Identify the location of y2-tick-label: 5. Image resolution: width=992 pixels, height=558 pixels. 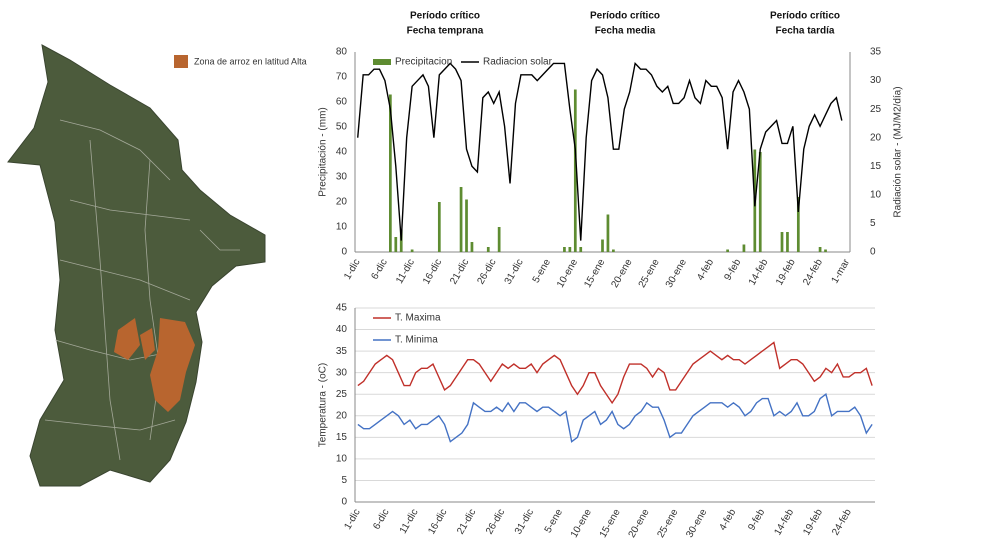
(873, 223).